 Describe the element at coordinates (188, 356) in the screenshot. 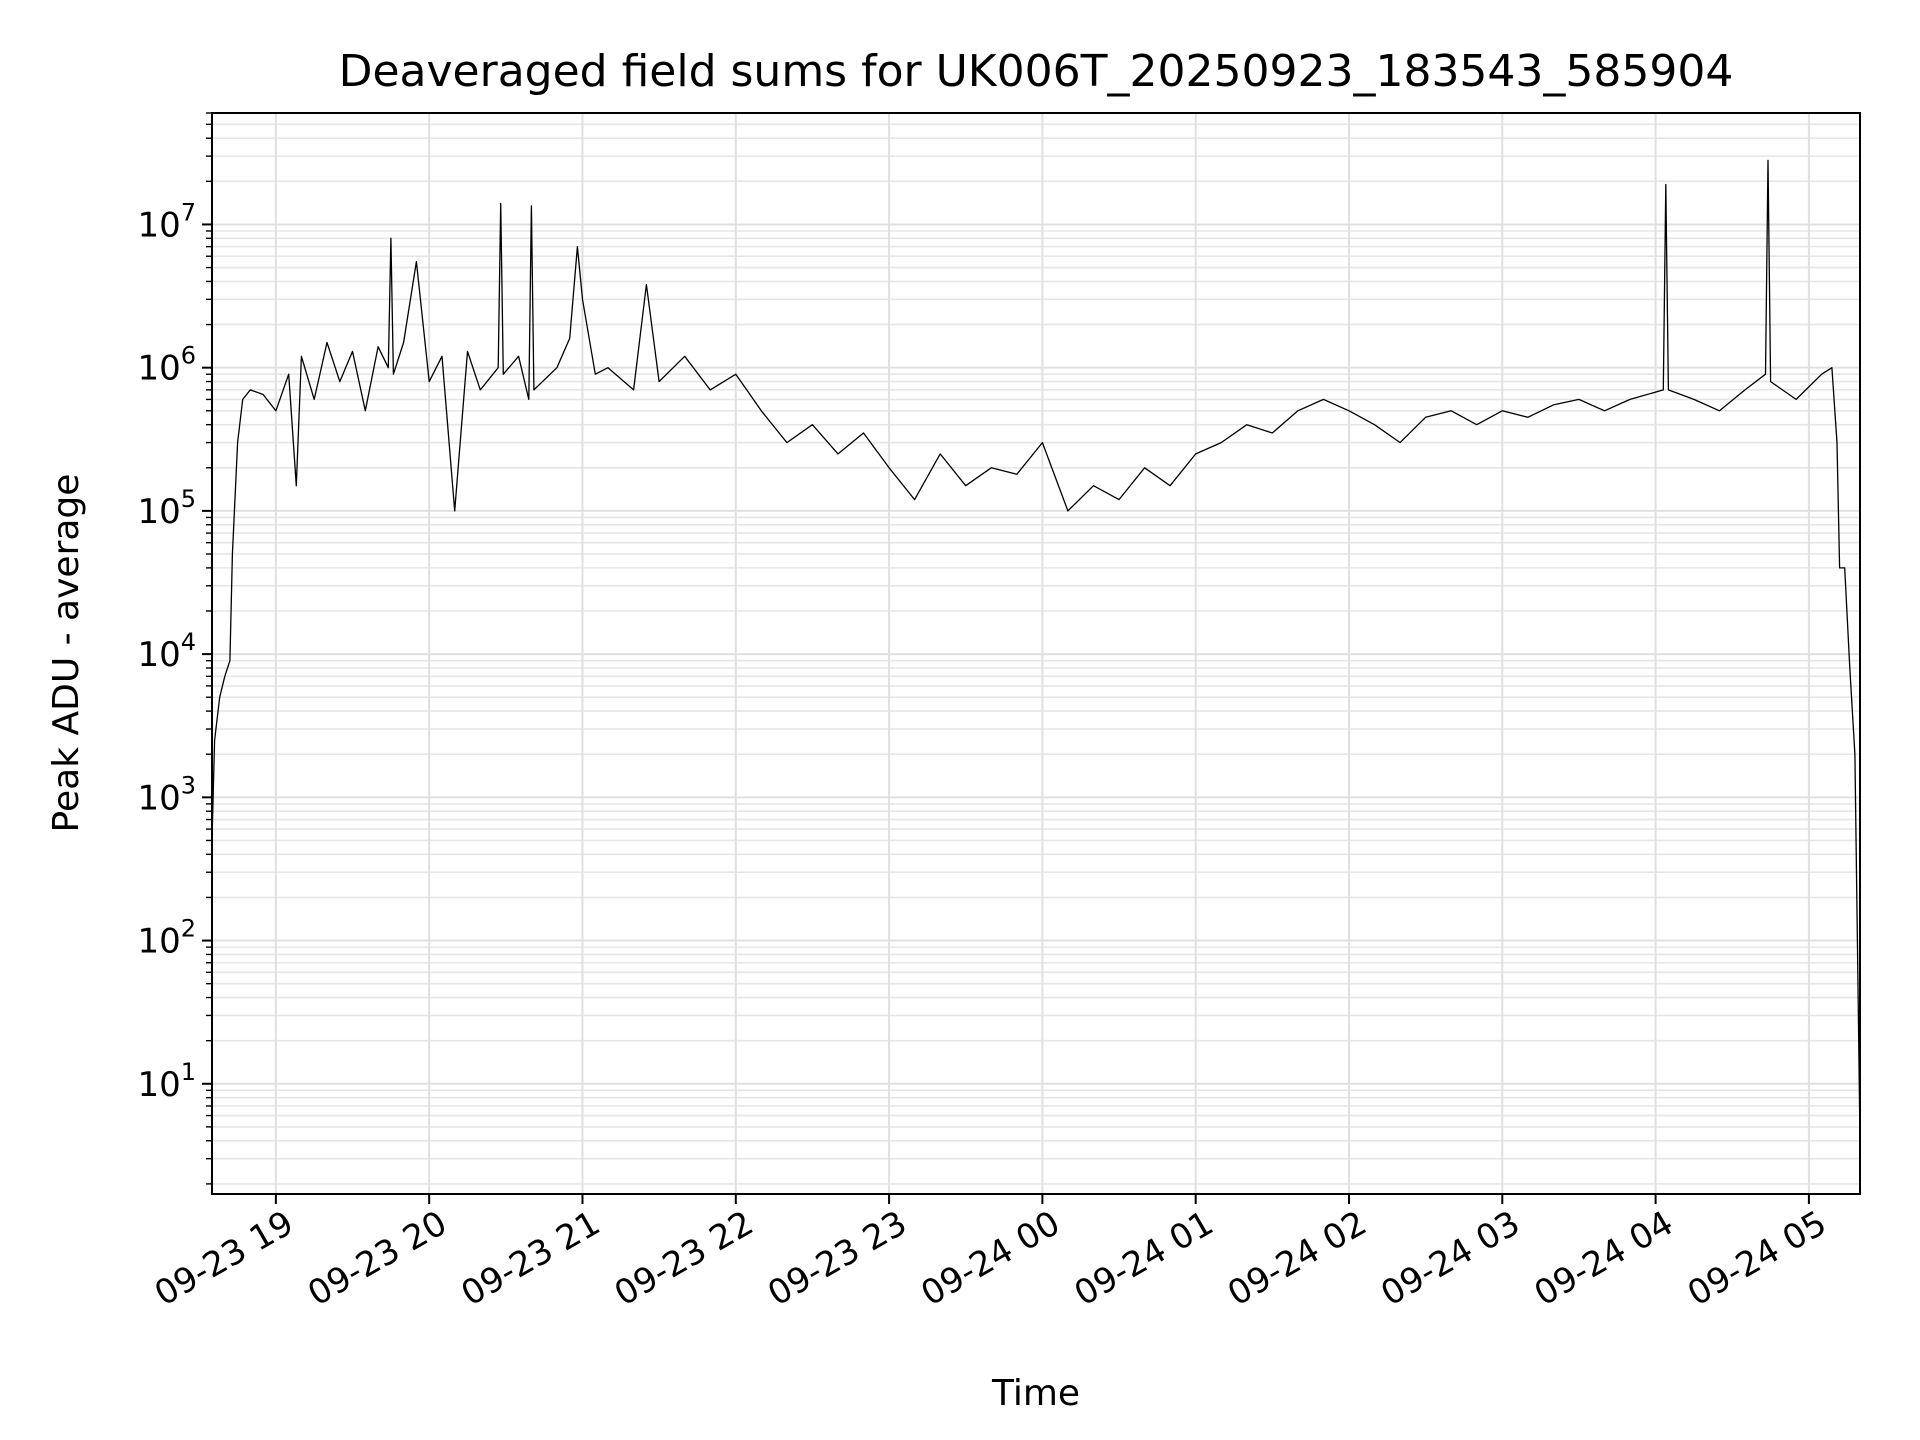

I see `y-tick-exponent: 6` at that location.